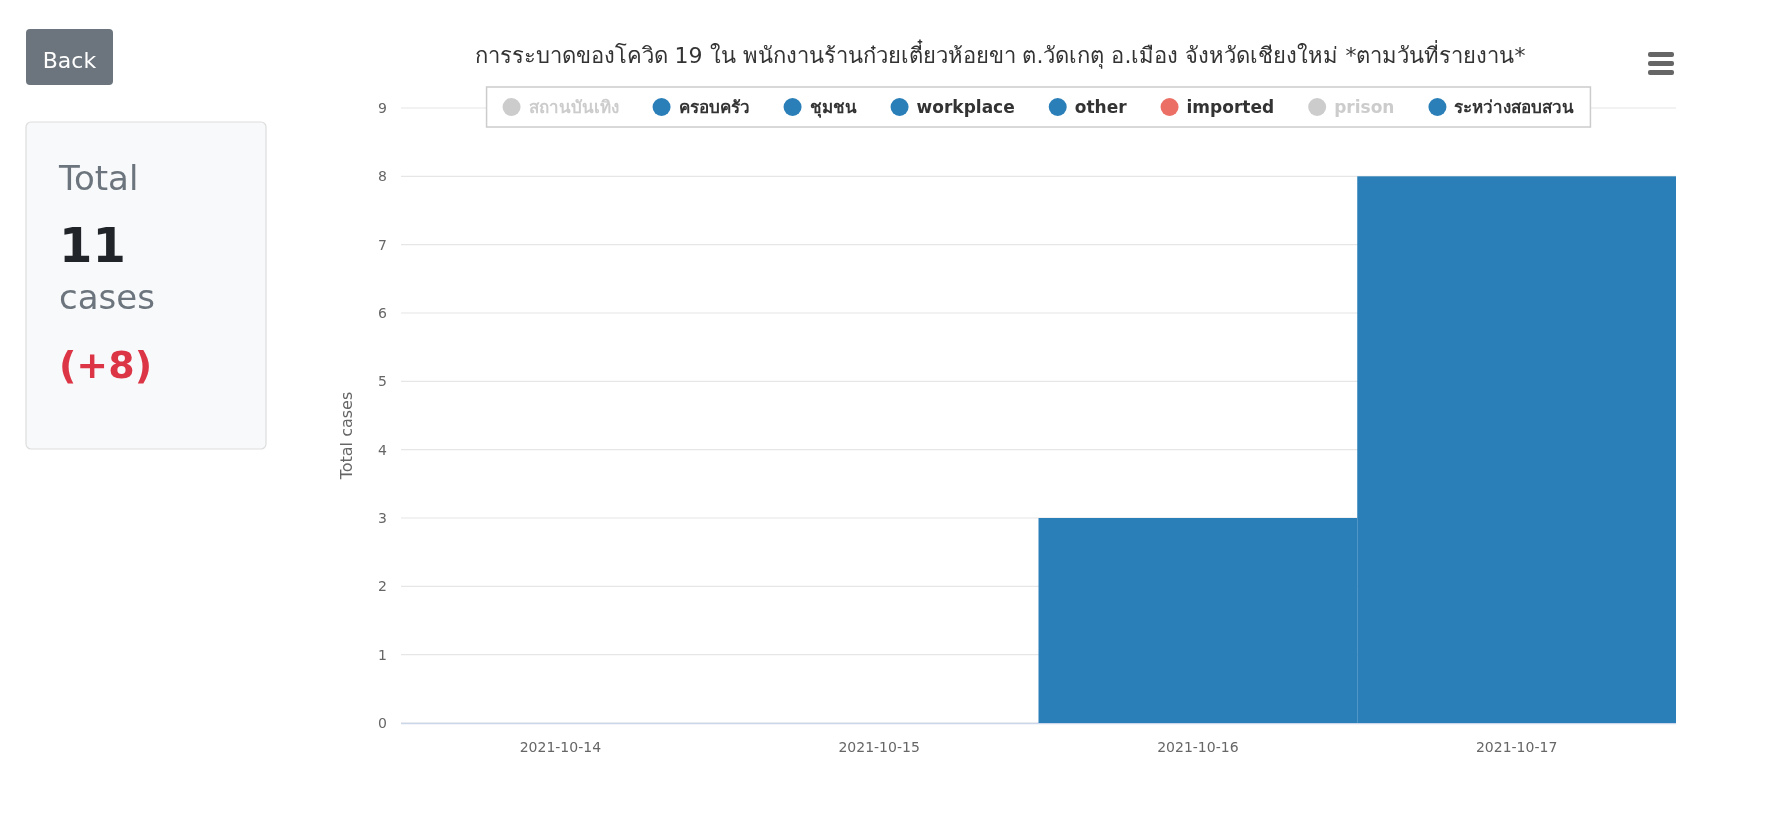 The image size is (1772, 819). I want to click on y-tick-label: 1, so click(382, 654).